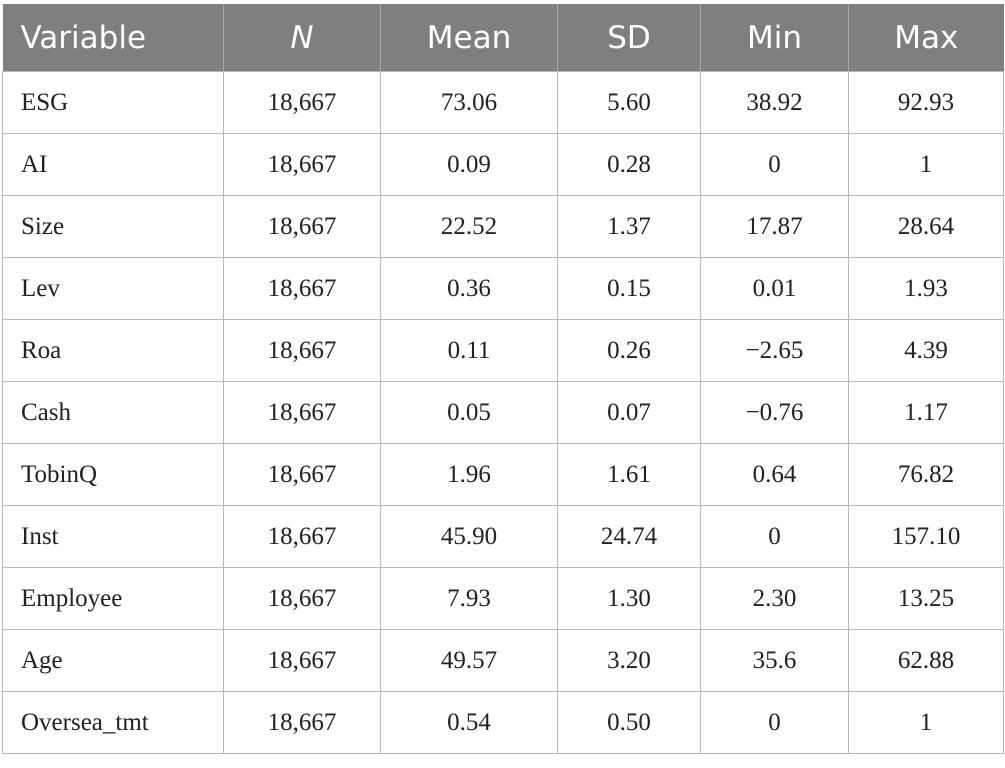 This screenshot has width=1005, height=768. I want to click on value-cell: 22.52, so click(469, 226).